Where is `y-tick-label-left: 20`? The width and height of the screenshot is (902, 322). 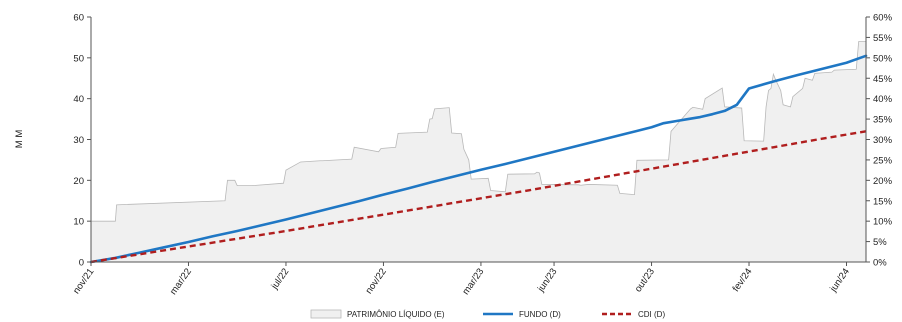
y-tick-label-left: 20 is located at coordinates (78, 181).